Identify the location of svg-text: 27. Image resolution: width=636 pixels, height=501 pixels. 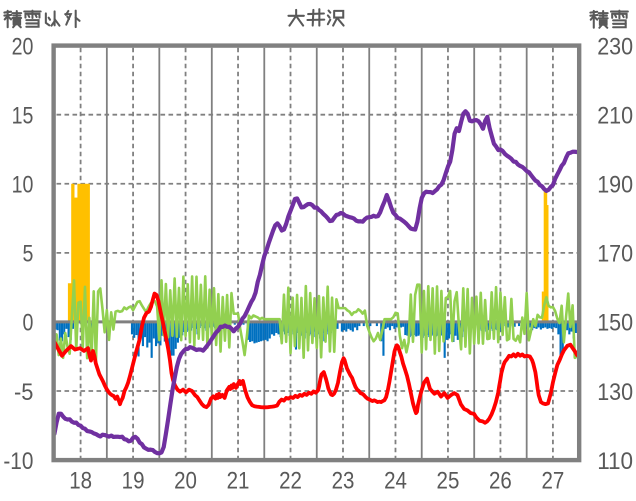
(553, 481).